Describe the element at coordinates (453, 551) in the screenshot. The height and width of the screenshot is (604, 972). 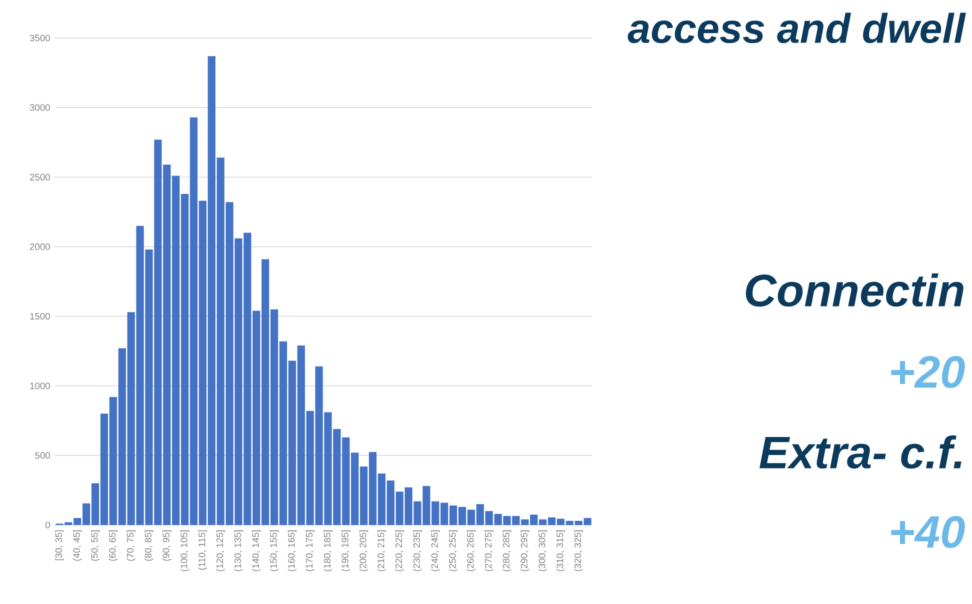
I see `x-tick-label: (250, 255]` at that location.